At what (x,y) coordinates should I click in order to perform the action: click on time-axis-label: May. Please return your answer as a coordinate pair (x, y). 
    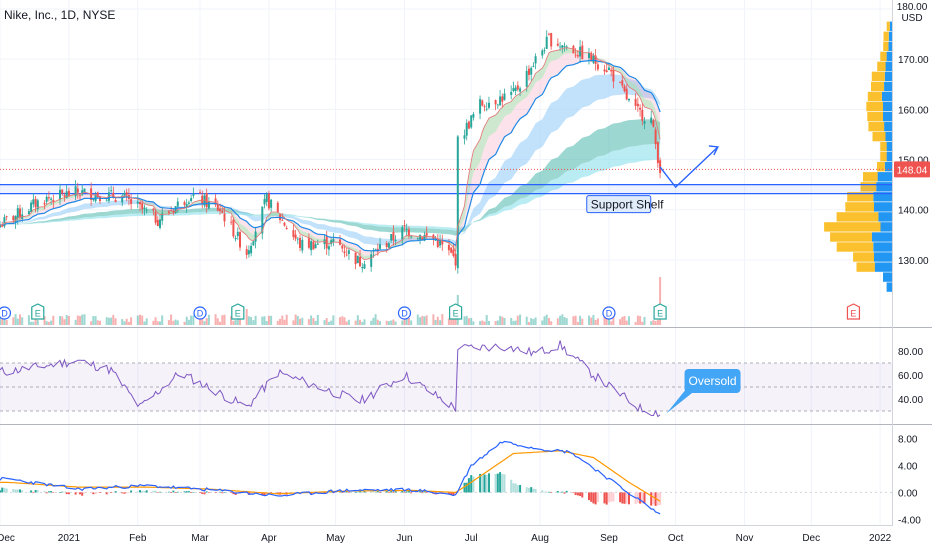
    Looking at the image, I should click on (335, 538).